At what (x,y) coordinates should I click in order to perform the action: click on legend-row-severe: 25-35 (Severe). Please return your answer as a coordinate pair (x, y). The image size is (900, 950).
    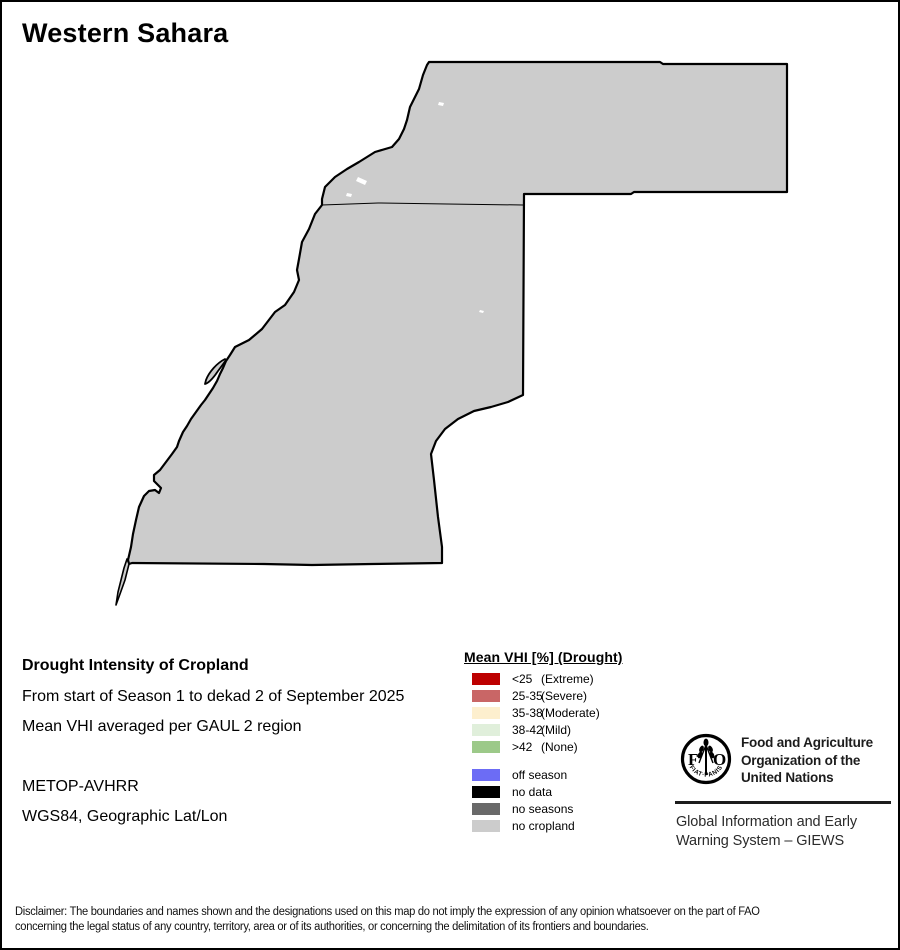
    Looking at the image, I should click on (529, 696).